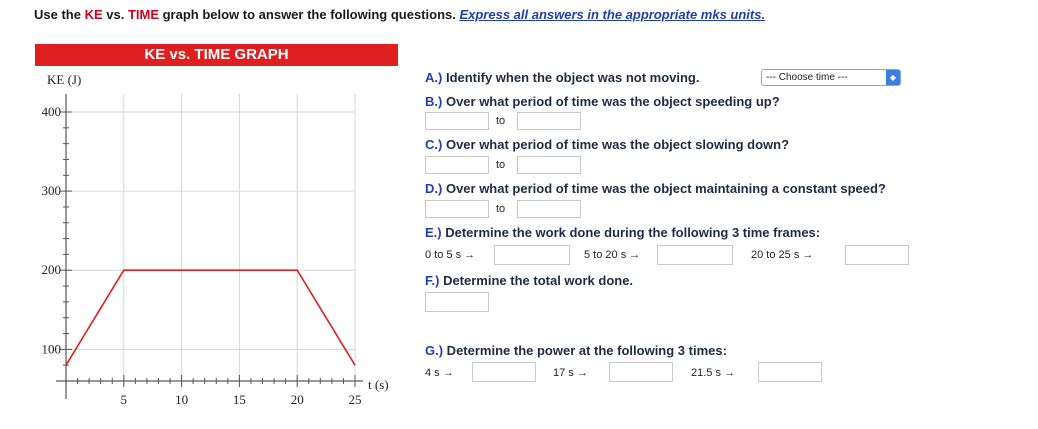 The image size is (1038, 429). Describe the element at coordinates (501, 165) in the screenshot. I see `c-to-label: to` at that location.